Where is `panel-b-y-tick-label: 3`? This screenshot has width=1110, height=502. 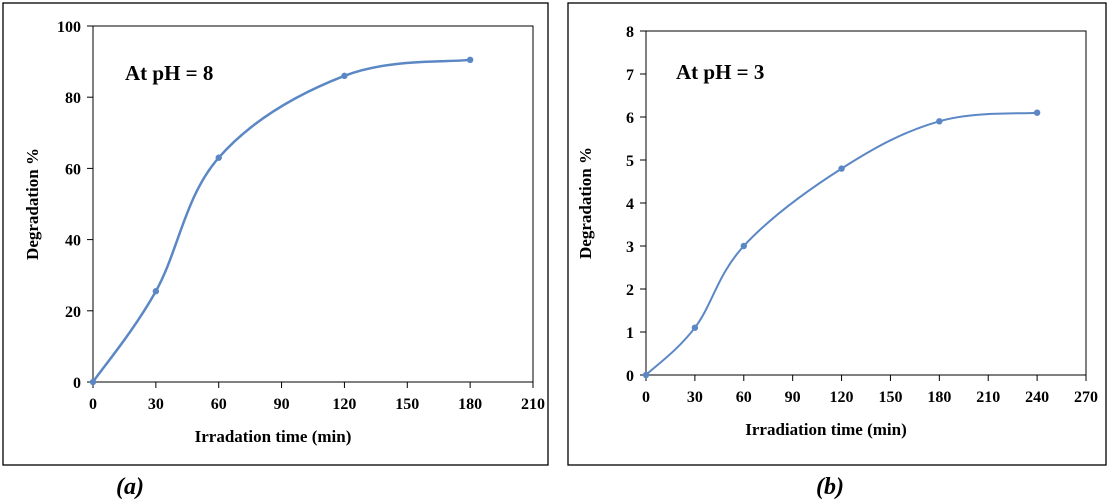
panel-b-y-tick-label: 3 is located at coordinates (630, 247).